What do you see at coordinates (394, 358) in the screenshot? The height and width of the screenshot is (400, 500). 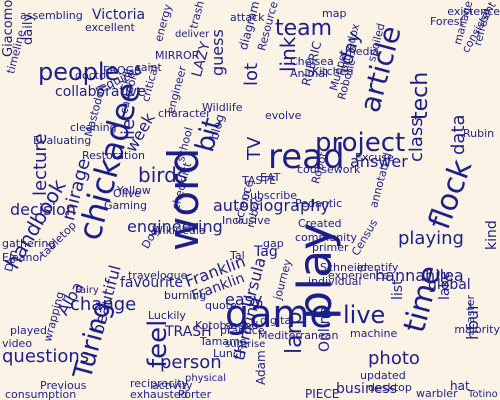 I see `cloud-word: photo` at bounding box center [394, 358].